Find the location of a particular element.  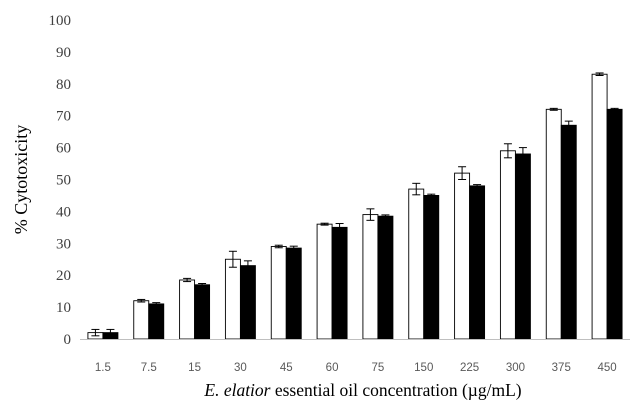

x-tick-label: 375 is located at coordinates (561, 368).